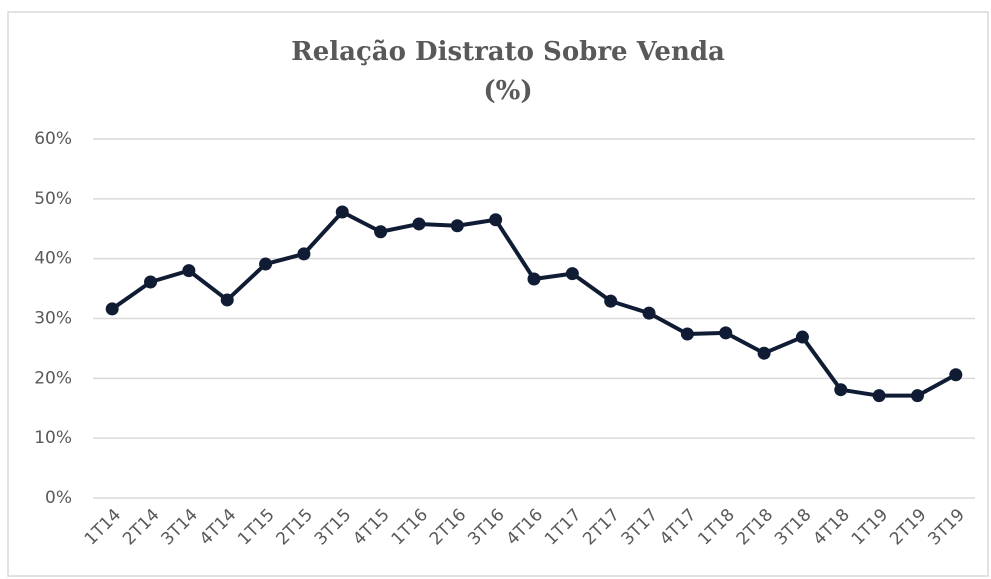  Describe the element at coordinates (508, 52) in the screenshot. I see `chart-title: Relação Distrato Sobre Venda` at that location.